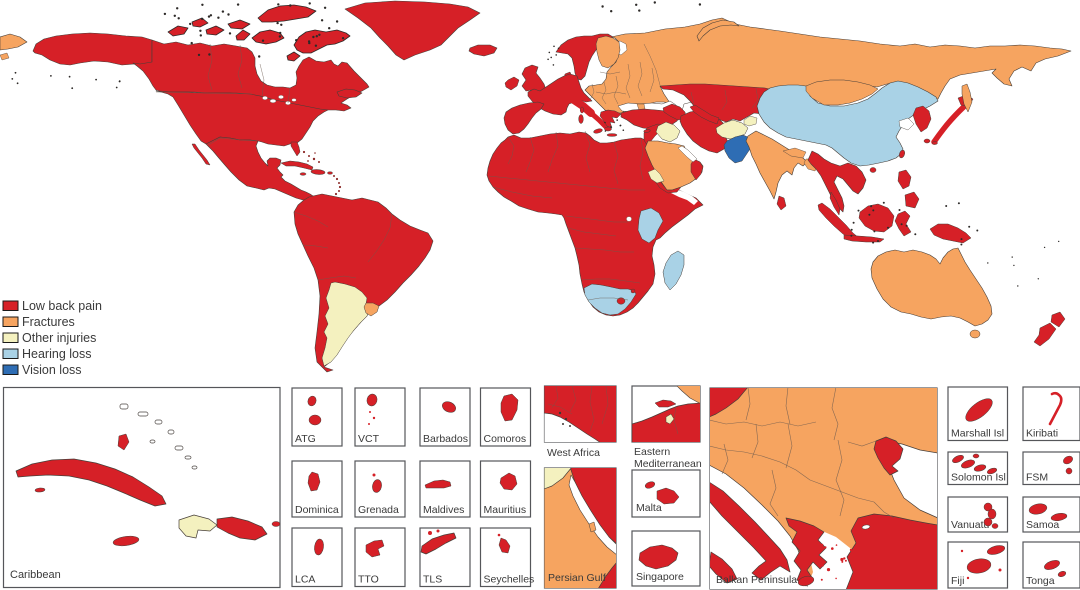 The image size is (1080, 590). I want to click on svg-text: Fiji, so click(957, 581).